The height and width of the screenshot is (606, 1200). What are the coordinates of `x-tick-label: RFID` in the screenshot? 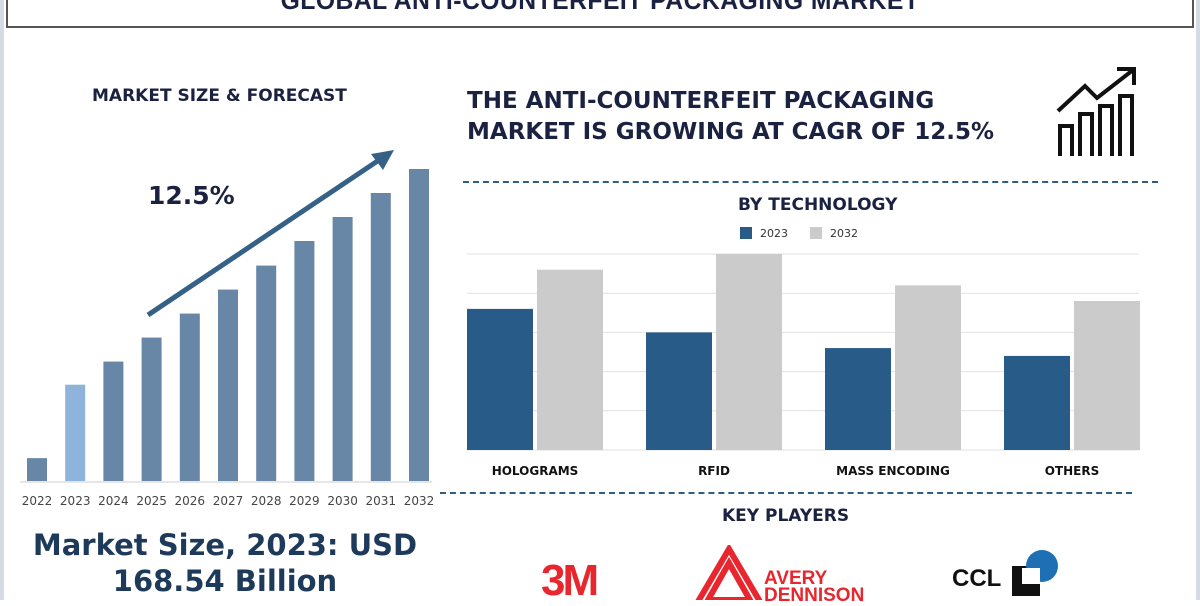 It's located at (714, 471).